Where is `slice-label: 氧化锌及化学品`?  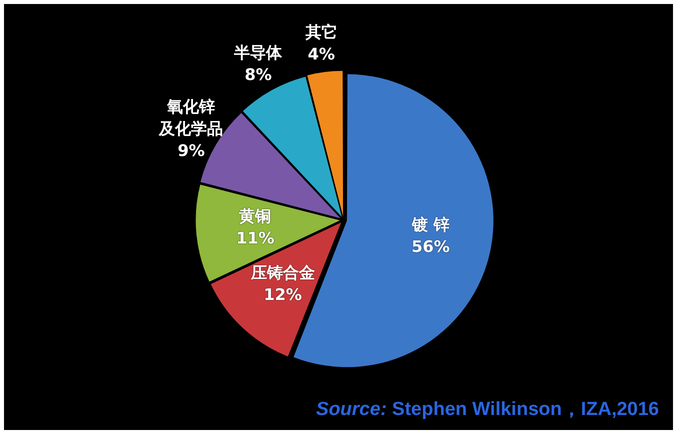
slice-label: 氧化锌及化学品 is located at coordinates (191, 117).